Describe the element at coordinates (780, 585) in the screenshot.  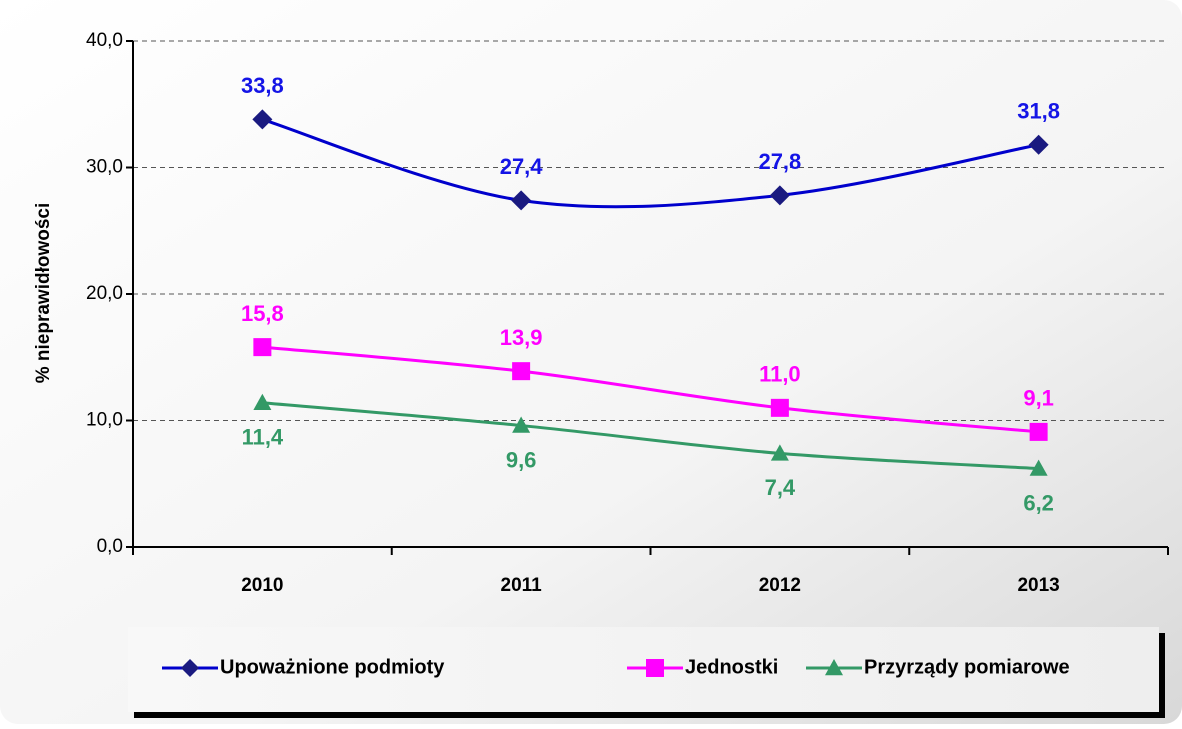
I see `x-tick-label: 2012` at that location.